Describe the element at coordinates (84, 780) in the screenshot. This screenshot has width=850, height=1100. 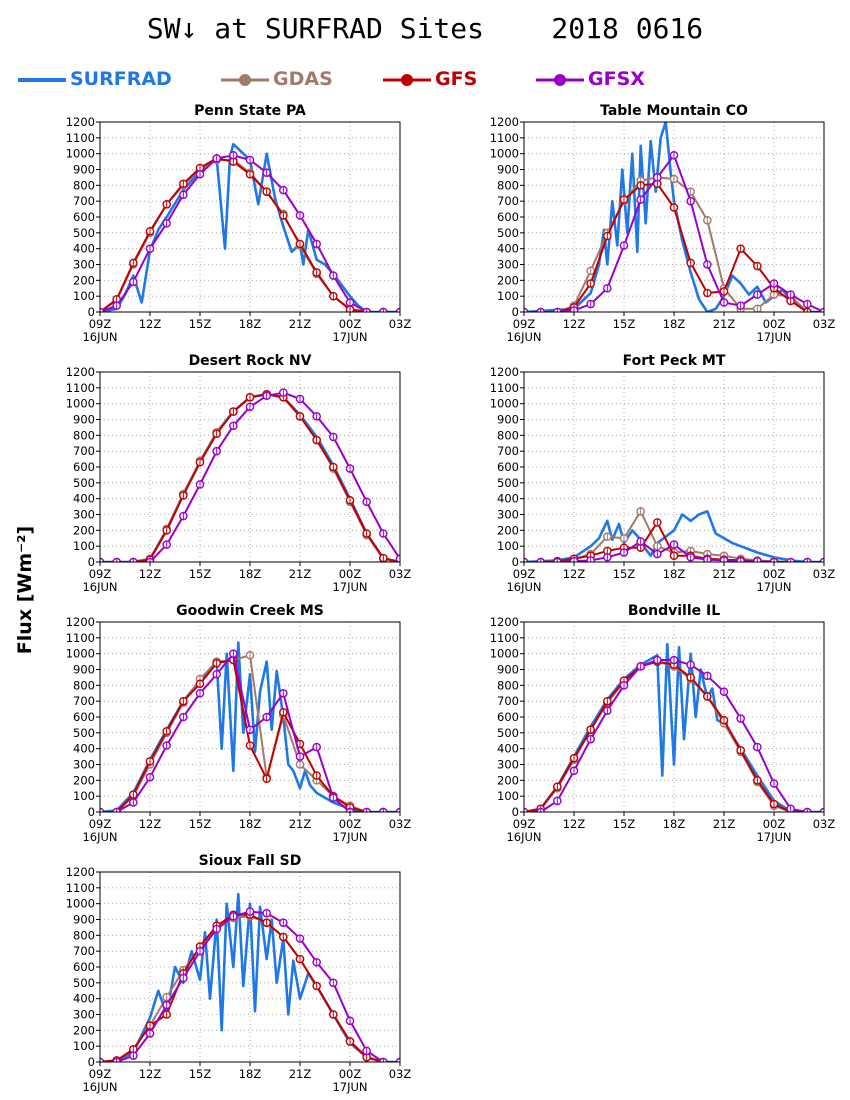
I see `y-tick-label: 200` at that location.